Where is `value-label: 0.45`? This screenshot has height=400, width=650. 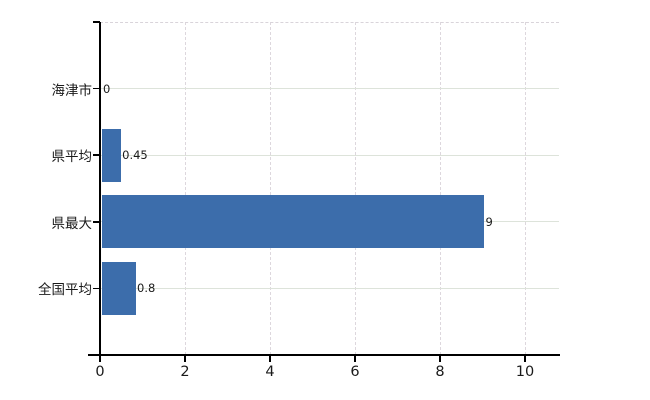
value-label: 0.45 is located at coordinates (135, 155).